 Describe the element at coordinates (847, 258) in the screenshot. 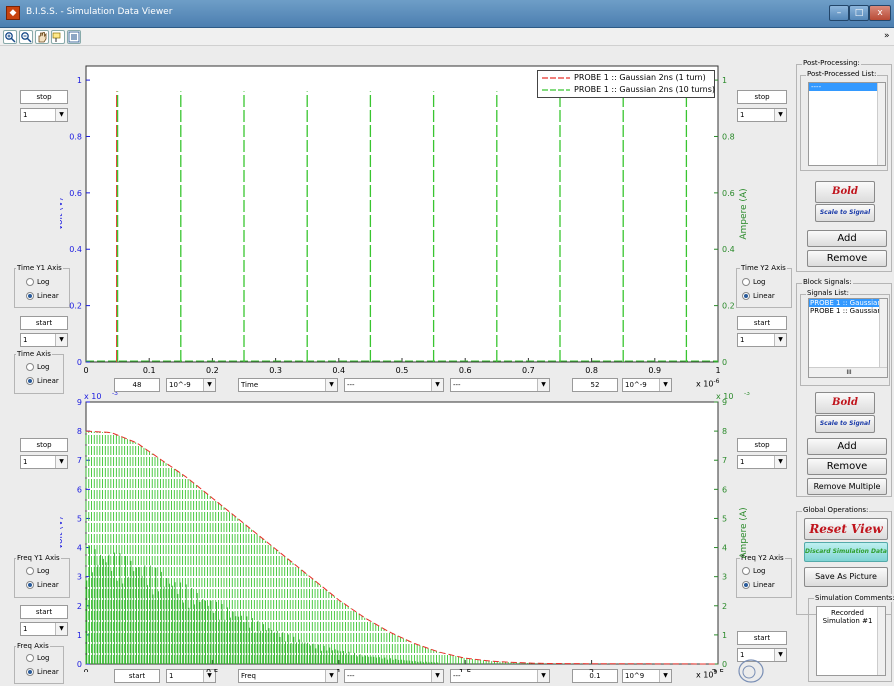

I see `remove-button: Remove` at that location.